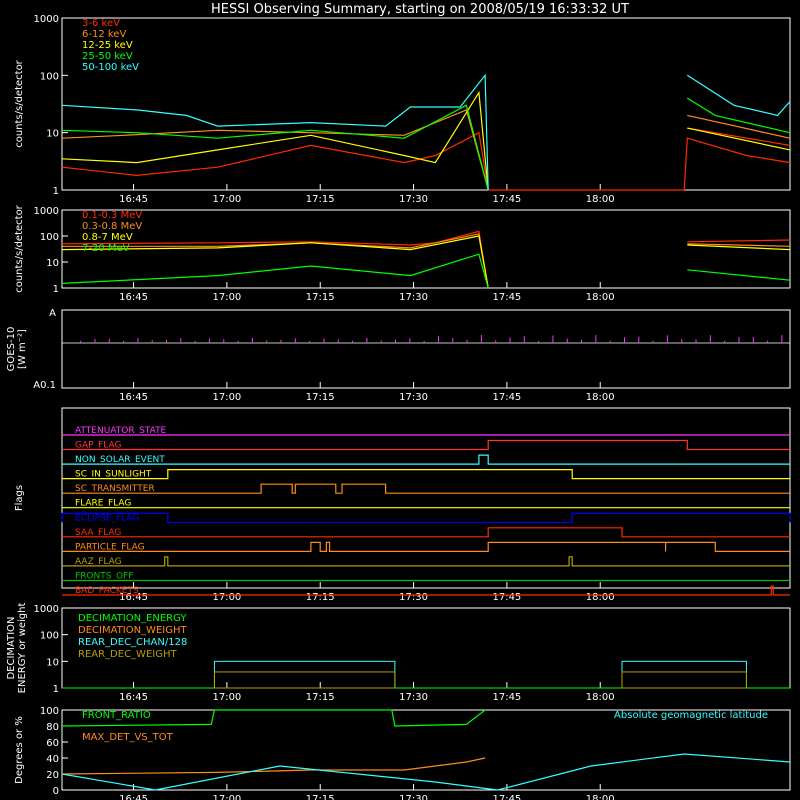 The width and height of the screenshot is (800, 800). What do you see at coordinates (128, 737) in the screenshot?
I see `legend-entry: MAX_DET_VS_TOT` at bounding box center [128, 737].